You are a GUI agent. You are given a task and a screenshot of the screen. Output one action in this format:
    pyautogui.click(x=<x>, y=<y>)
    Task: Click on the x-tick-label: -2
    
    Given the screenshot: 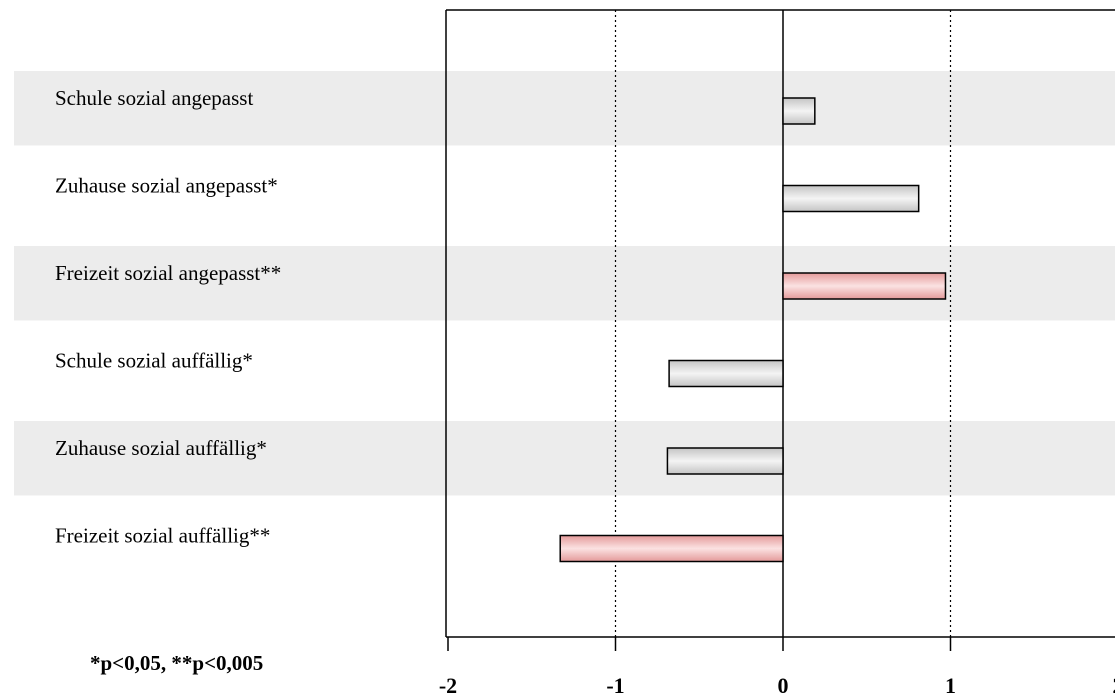 What is the action you would take?
    pyautogui.click(x=448, y=685)
    